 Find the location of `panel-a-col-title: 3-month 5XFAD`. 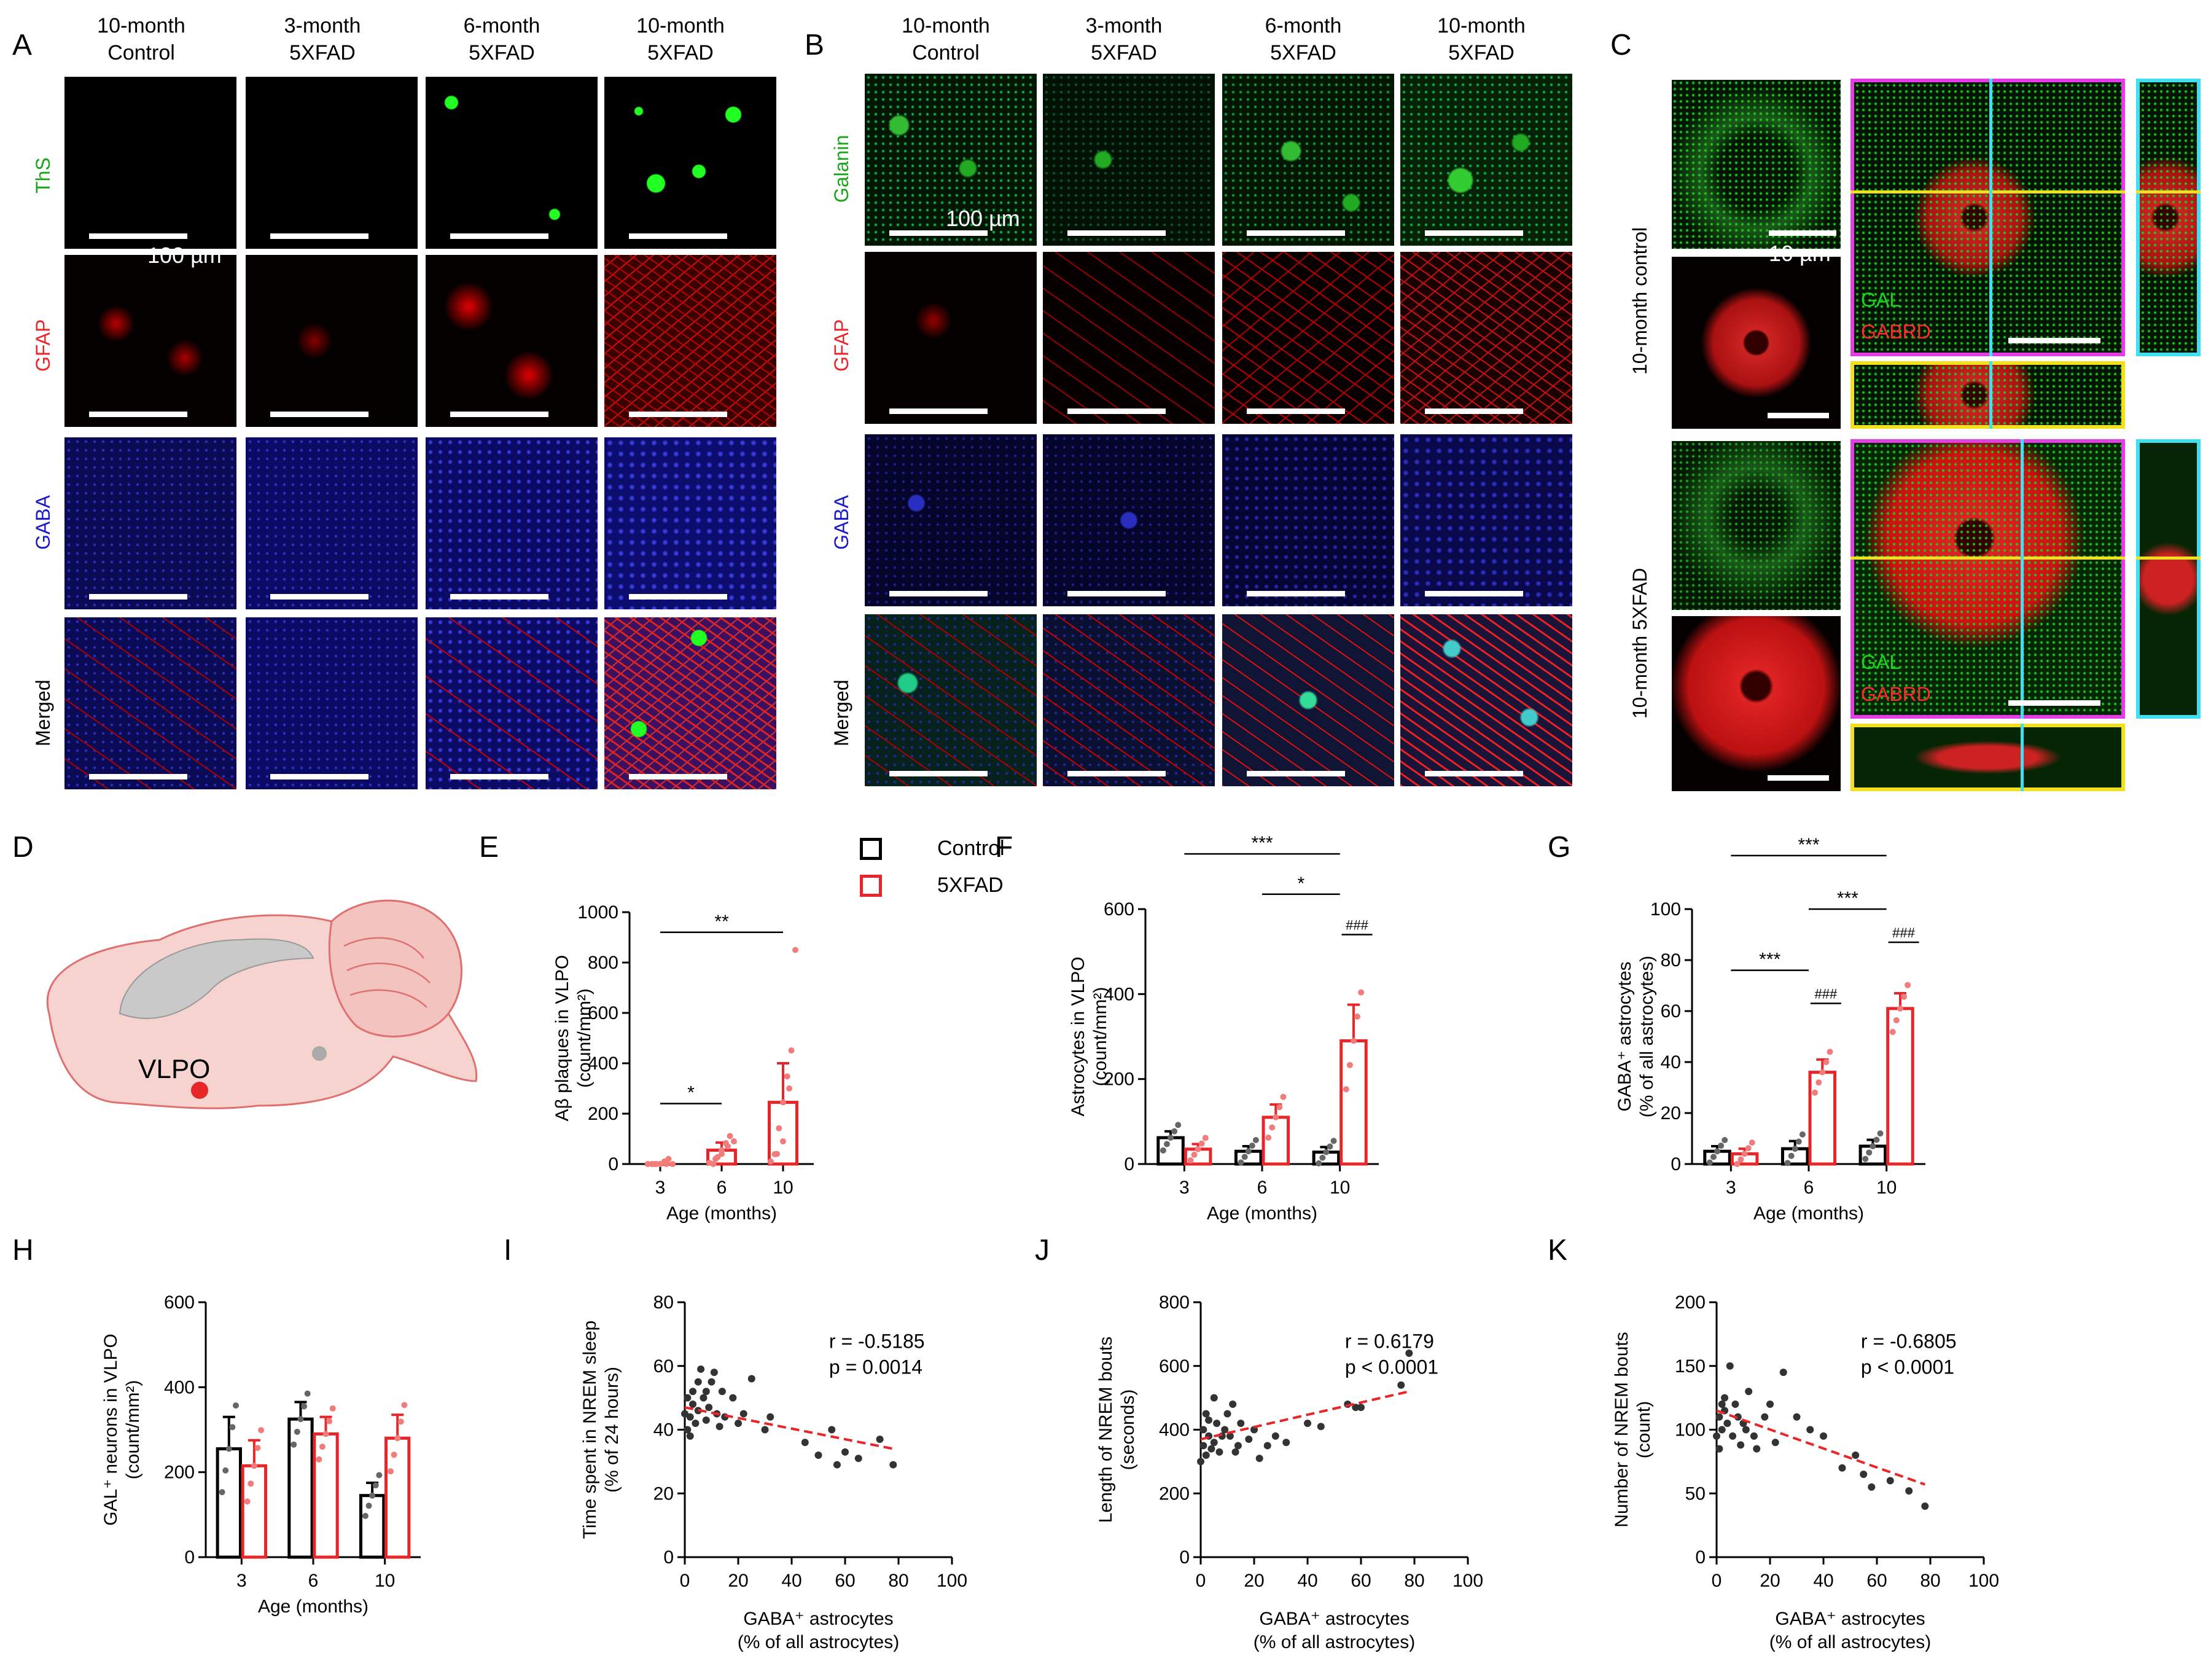

panel-a-col-title: 3-month 5XFAD is located at coordinates (322, 39).